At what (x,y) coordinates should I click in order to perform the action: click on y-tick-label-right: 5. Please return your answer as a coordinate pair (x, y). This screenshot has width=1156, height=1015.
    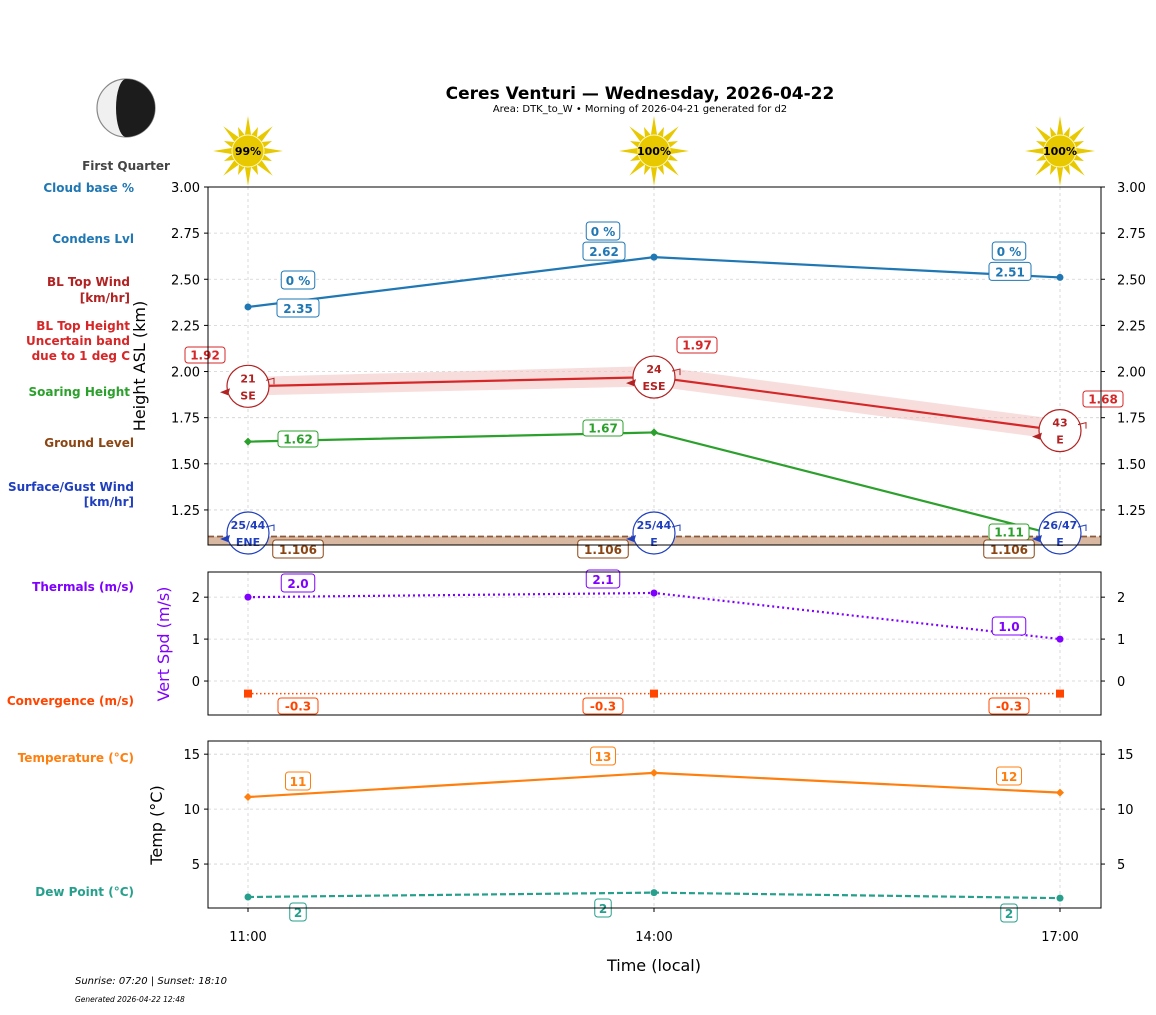
    Looking at the image, I should click on (1121, 865).